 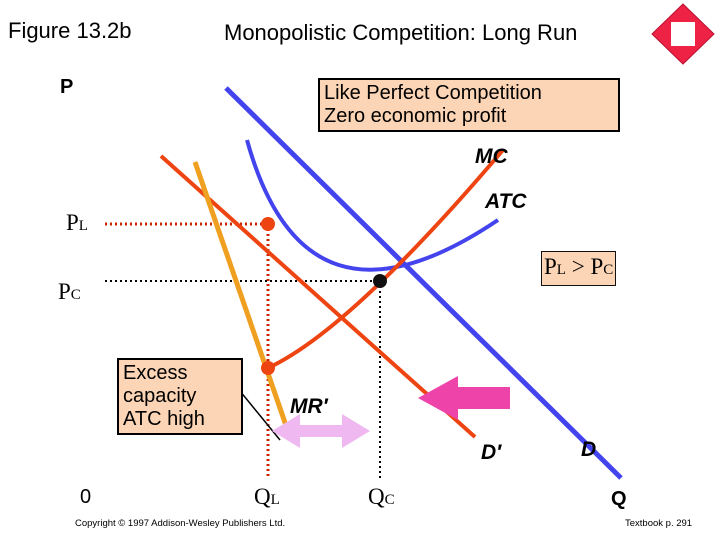 What do you see at coordinates (268, 224) in the screenshot?
I see `pl-point` at bounding box center [268, 224].